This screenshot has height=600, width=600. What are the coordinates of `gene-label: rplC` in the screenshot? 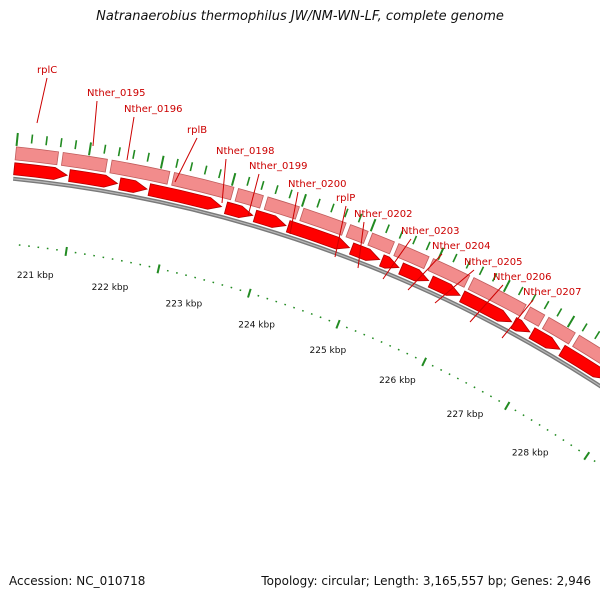 It's located at (47, 70).